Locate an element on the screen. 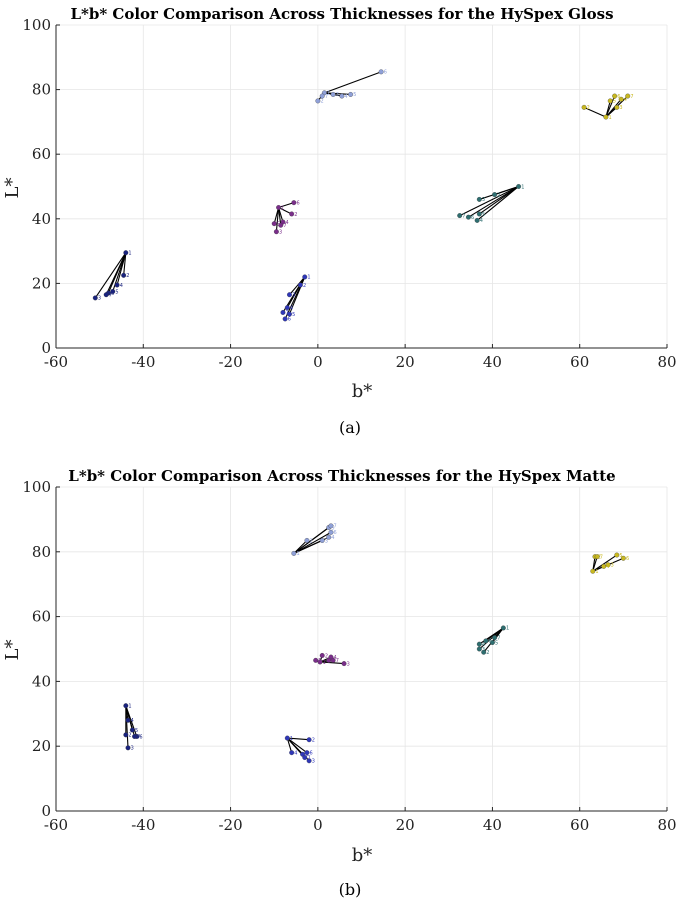  y-tick-label: 40 is located at coordinates (41, 681).